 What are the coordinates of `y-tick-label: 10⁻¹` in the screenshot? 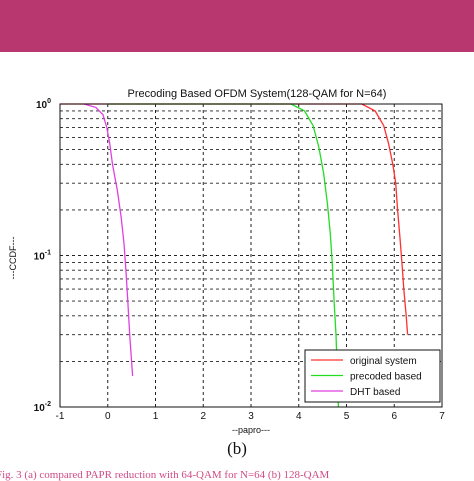 It's located at (42, 256).